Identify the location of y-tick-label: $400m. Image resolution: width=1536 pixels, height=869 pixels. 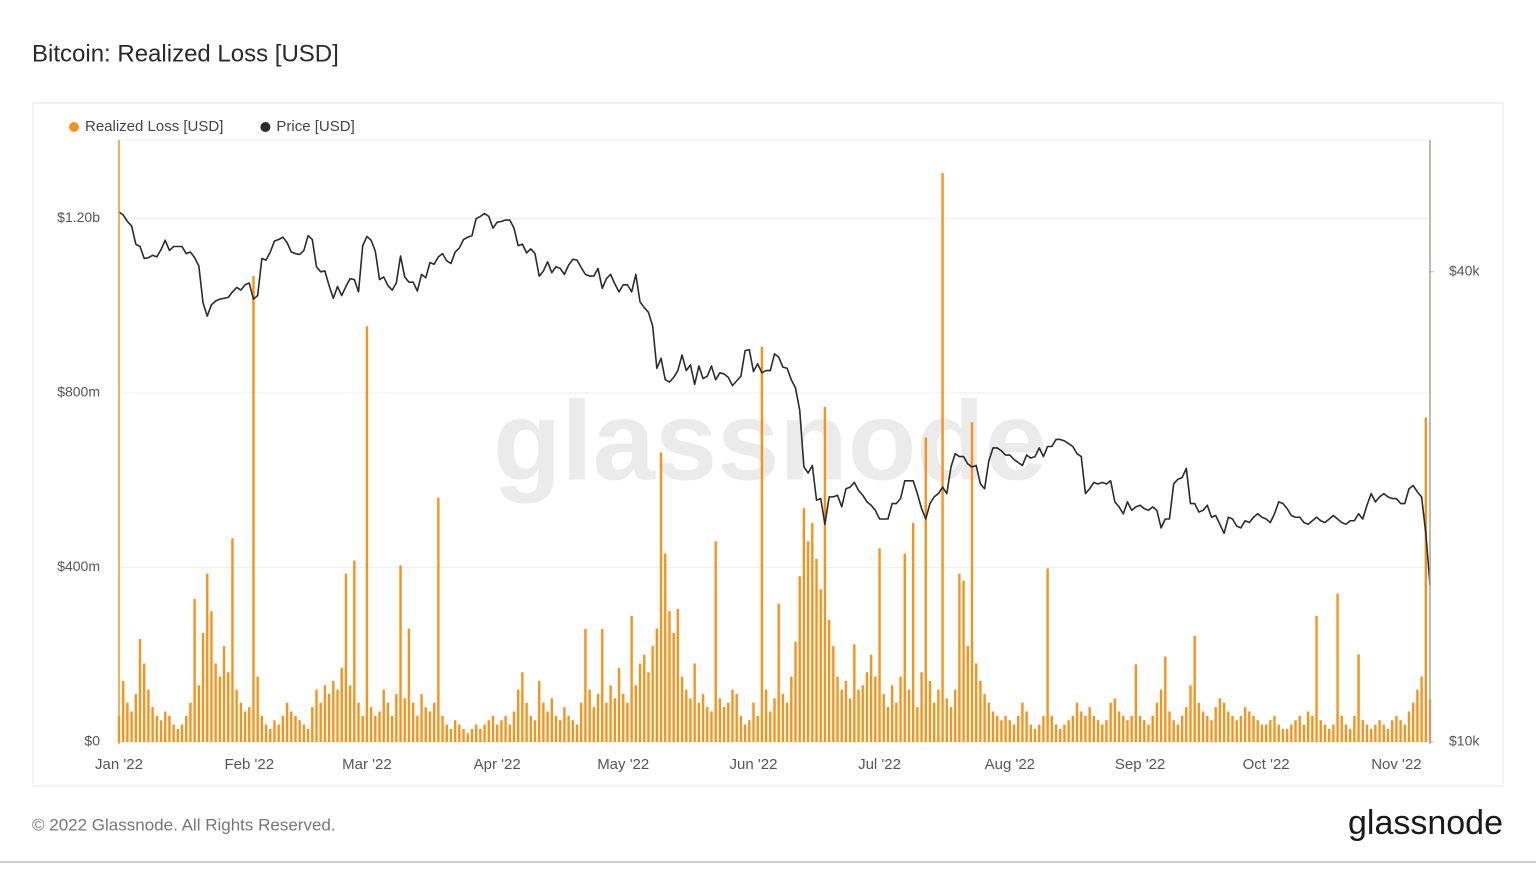
(78, 566).